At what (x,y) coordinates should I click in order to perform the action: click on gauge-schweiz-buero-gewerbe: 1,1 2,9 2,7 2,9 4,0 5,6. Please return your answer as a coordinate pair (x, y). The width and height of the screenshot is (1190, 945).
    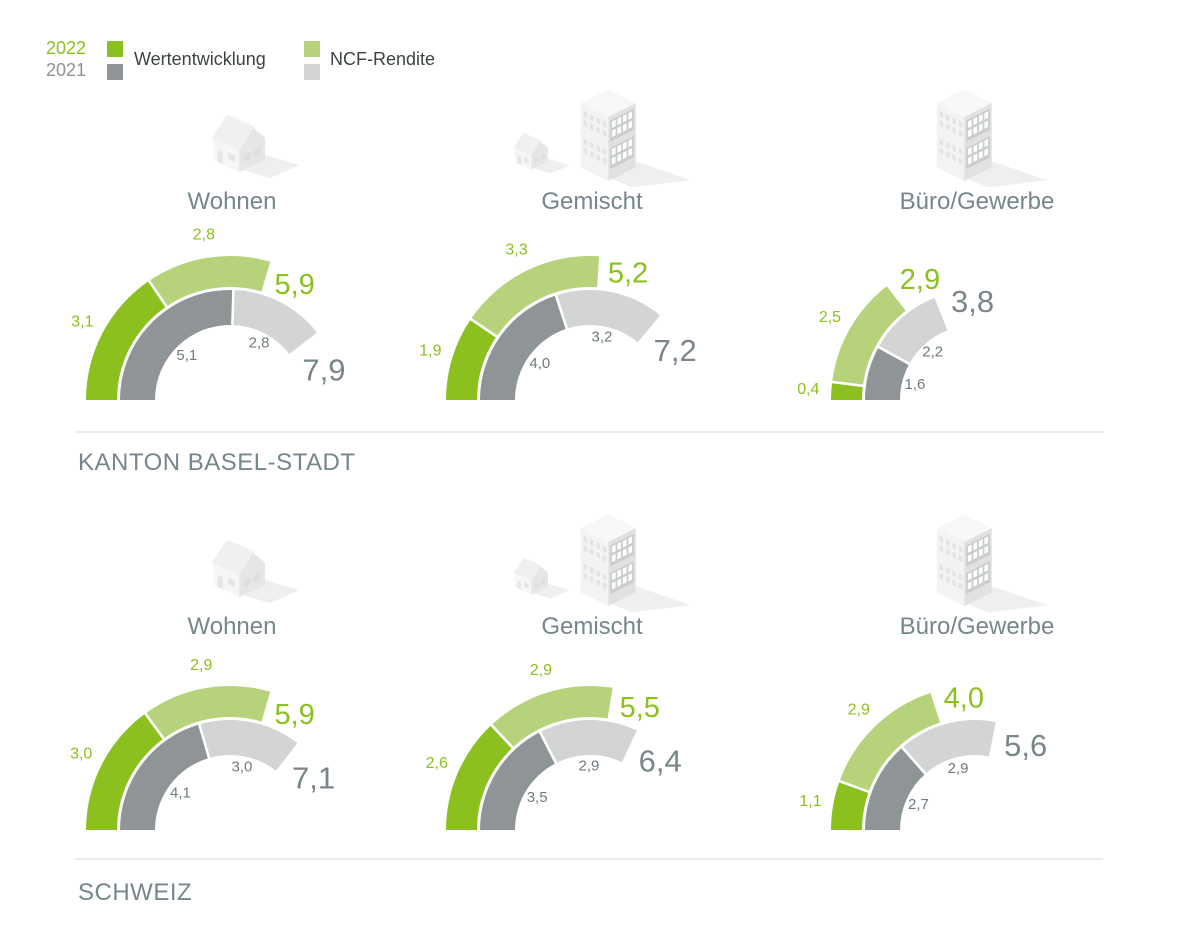
    Looking at the image, I should click on (977, 739).